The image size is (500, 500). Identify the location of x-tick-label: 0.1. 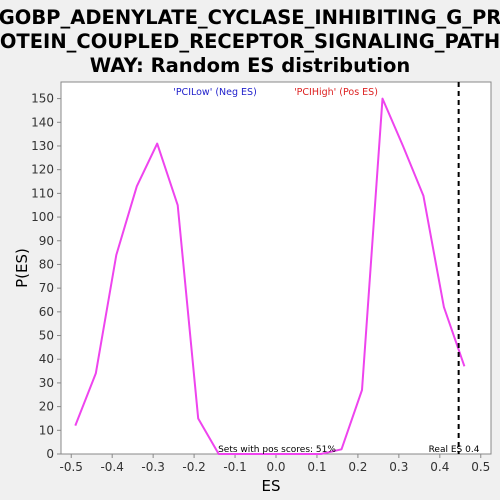
(316, 467).